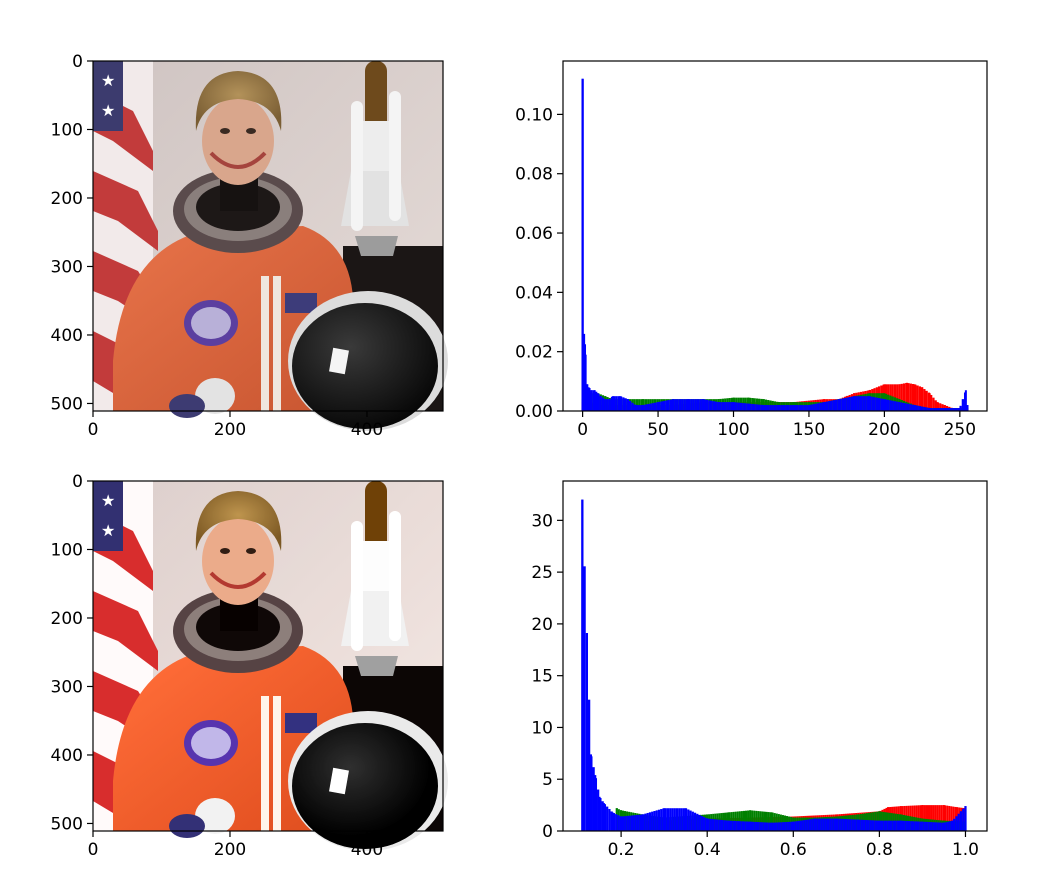 The width and height of the screenshot is (1042, 874). I want to click on x-axis-equalized-histogram: 0.2 0.4 0.6 0.8 1.0, so click(793, 845).